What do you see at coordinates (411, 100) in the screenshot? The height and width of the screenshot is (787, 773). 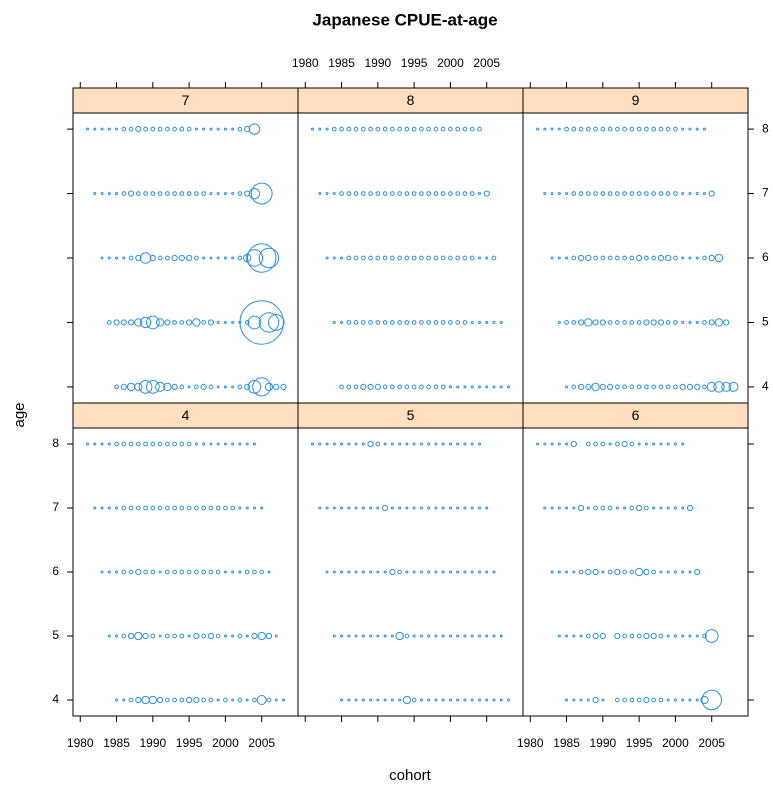 I see `panel-label: 8` at bounding box center [411, 100].